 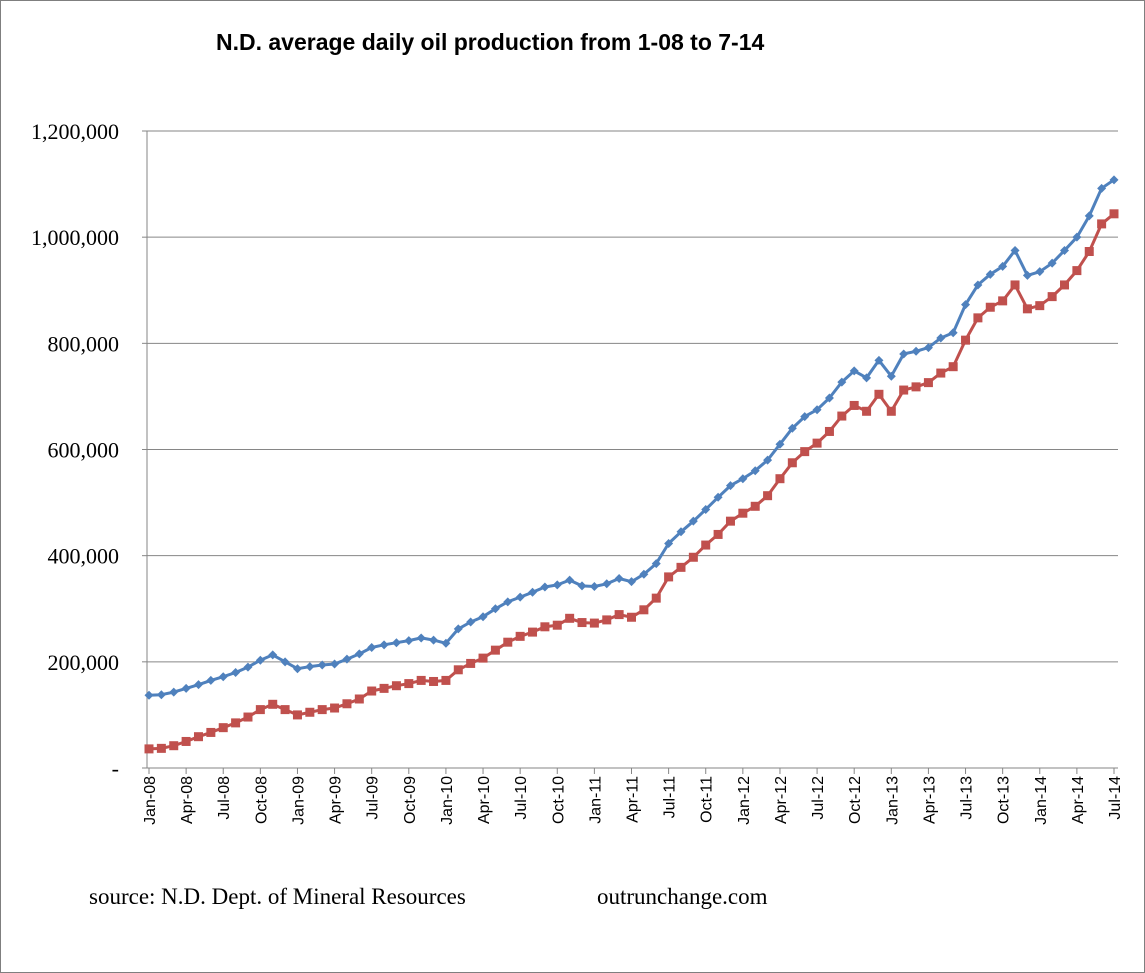 I want to click on y-tick-label: 1,200,000, so click(x=75, y=131).